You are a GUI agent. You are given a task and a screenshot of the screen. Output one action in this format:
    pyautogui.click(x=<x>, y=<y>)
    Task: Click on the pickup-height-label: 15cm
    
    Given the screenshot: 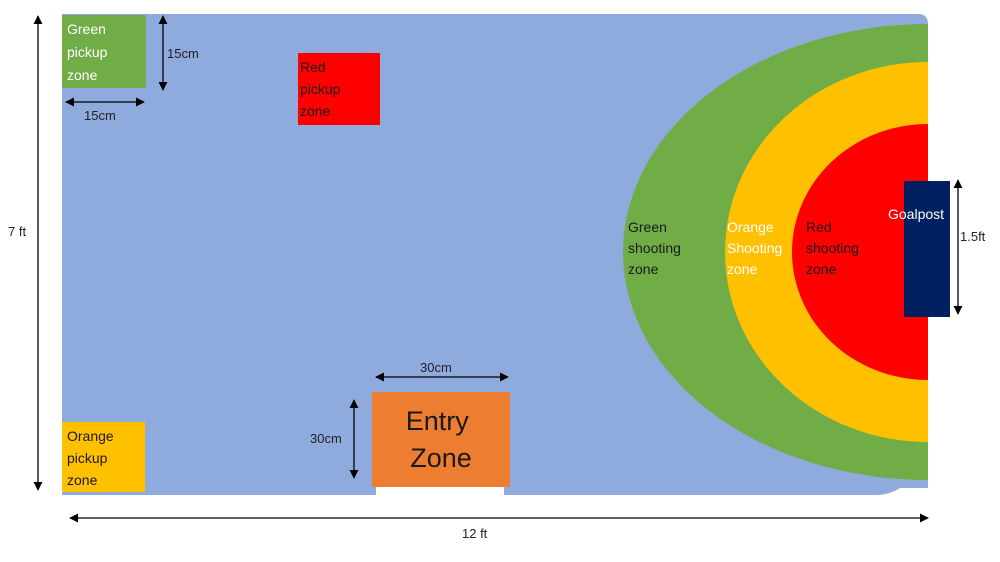 What is the action you would take?
    pyautogui.click(x=183, y=53)
    